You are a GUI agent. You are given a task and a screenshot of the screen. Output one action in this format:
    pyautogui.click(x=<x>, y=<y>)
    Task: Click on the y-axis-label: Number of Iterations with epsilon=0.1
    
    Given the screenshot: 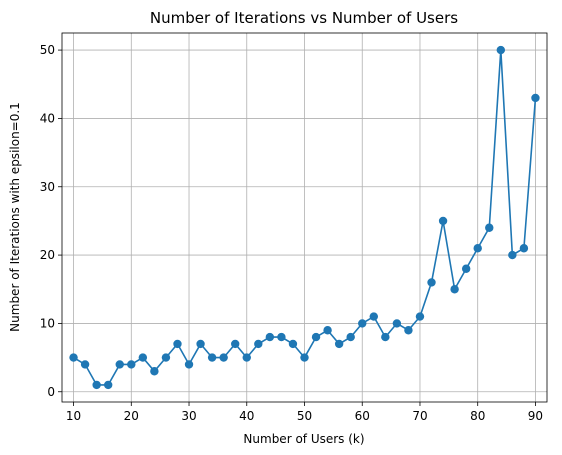 What is the action you would take?
    pyautogui.click(x=15, y=217)
    